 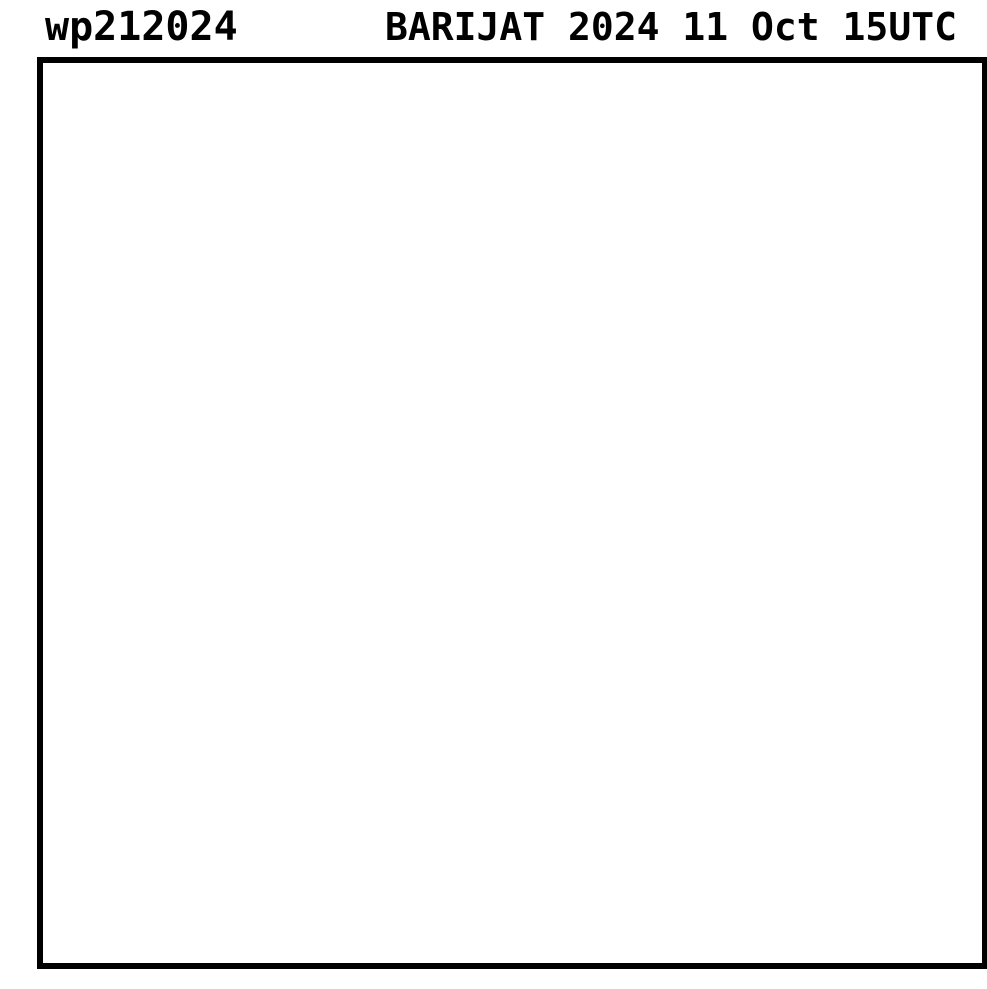 What do you see at coordinates (141, 27) in the screenshot?
I see `experiment-id: wp212024` at bounding box center [141, 27].